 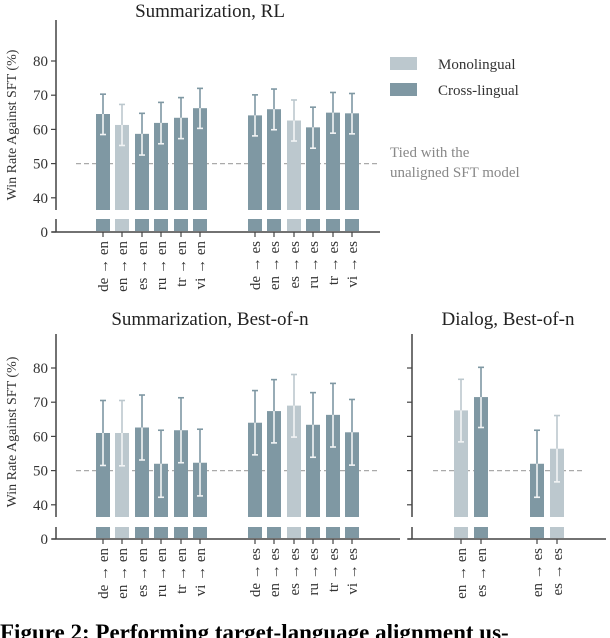 What do you see at coordinates (210, 319) in the screenshot?
I see `panel-title-summarization-bon: Summarization, Best-of-n` at bounding box center [210, 319].